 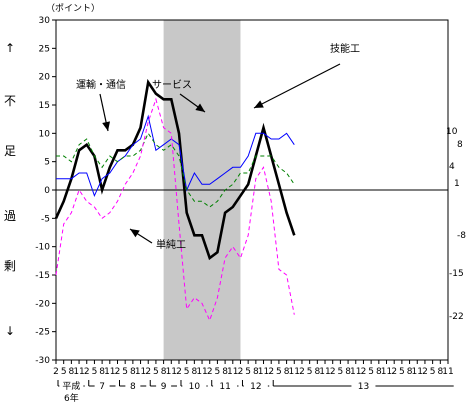 I want to click on year-label: 9, so click(x=164, y=387).